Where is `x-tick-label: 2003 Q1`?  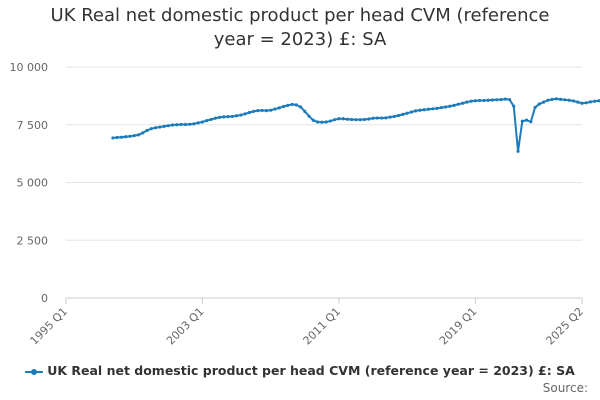
x-tick-label: 2003 Q1 is located at coordinates (185, 326).